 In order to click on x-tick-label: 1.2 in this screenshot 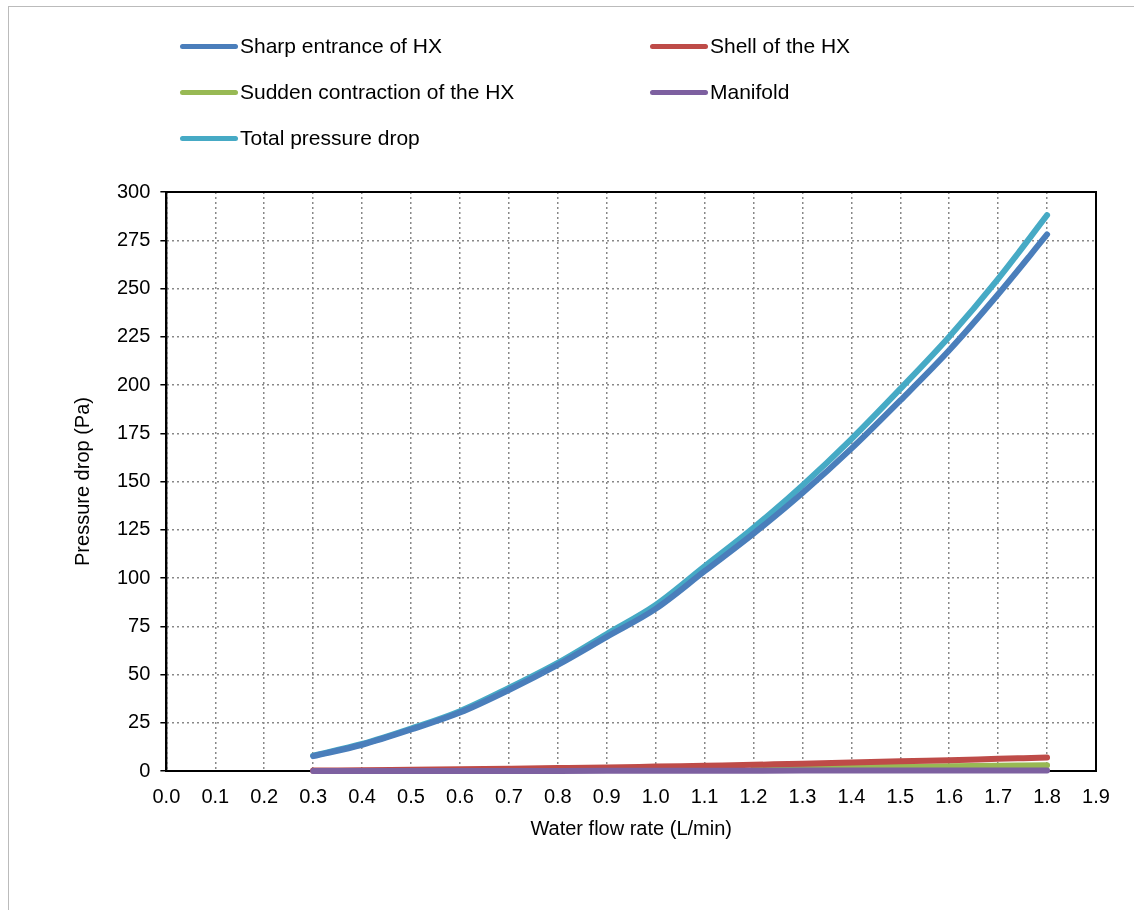, I will do `click(753, 795)`.